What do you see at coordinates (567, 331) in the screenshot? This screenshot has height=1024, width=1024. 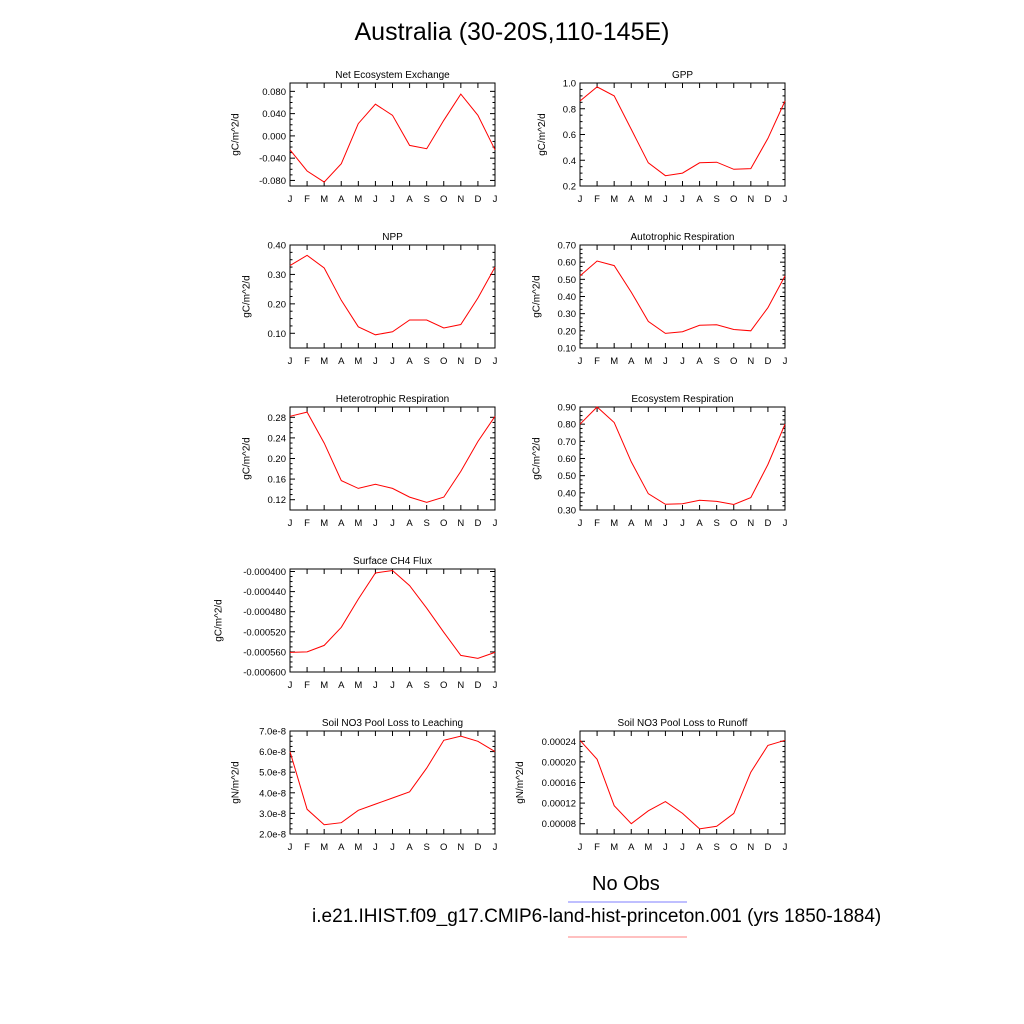 I see `y-tick-label: 0.20` at bounding box center [567, 331].